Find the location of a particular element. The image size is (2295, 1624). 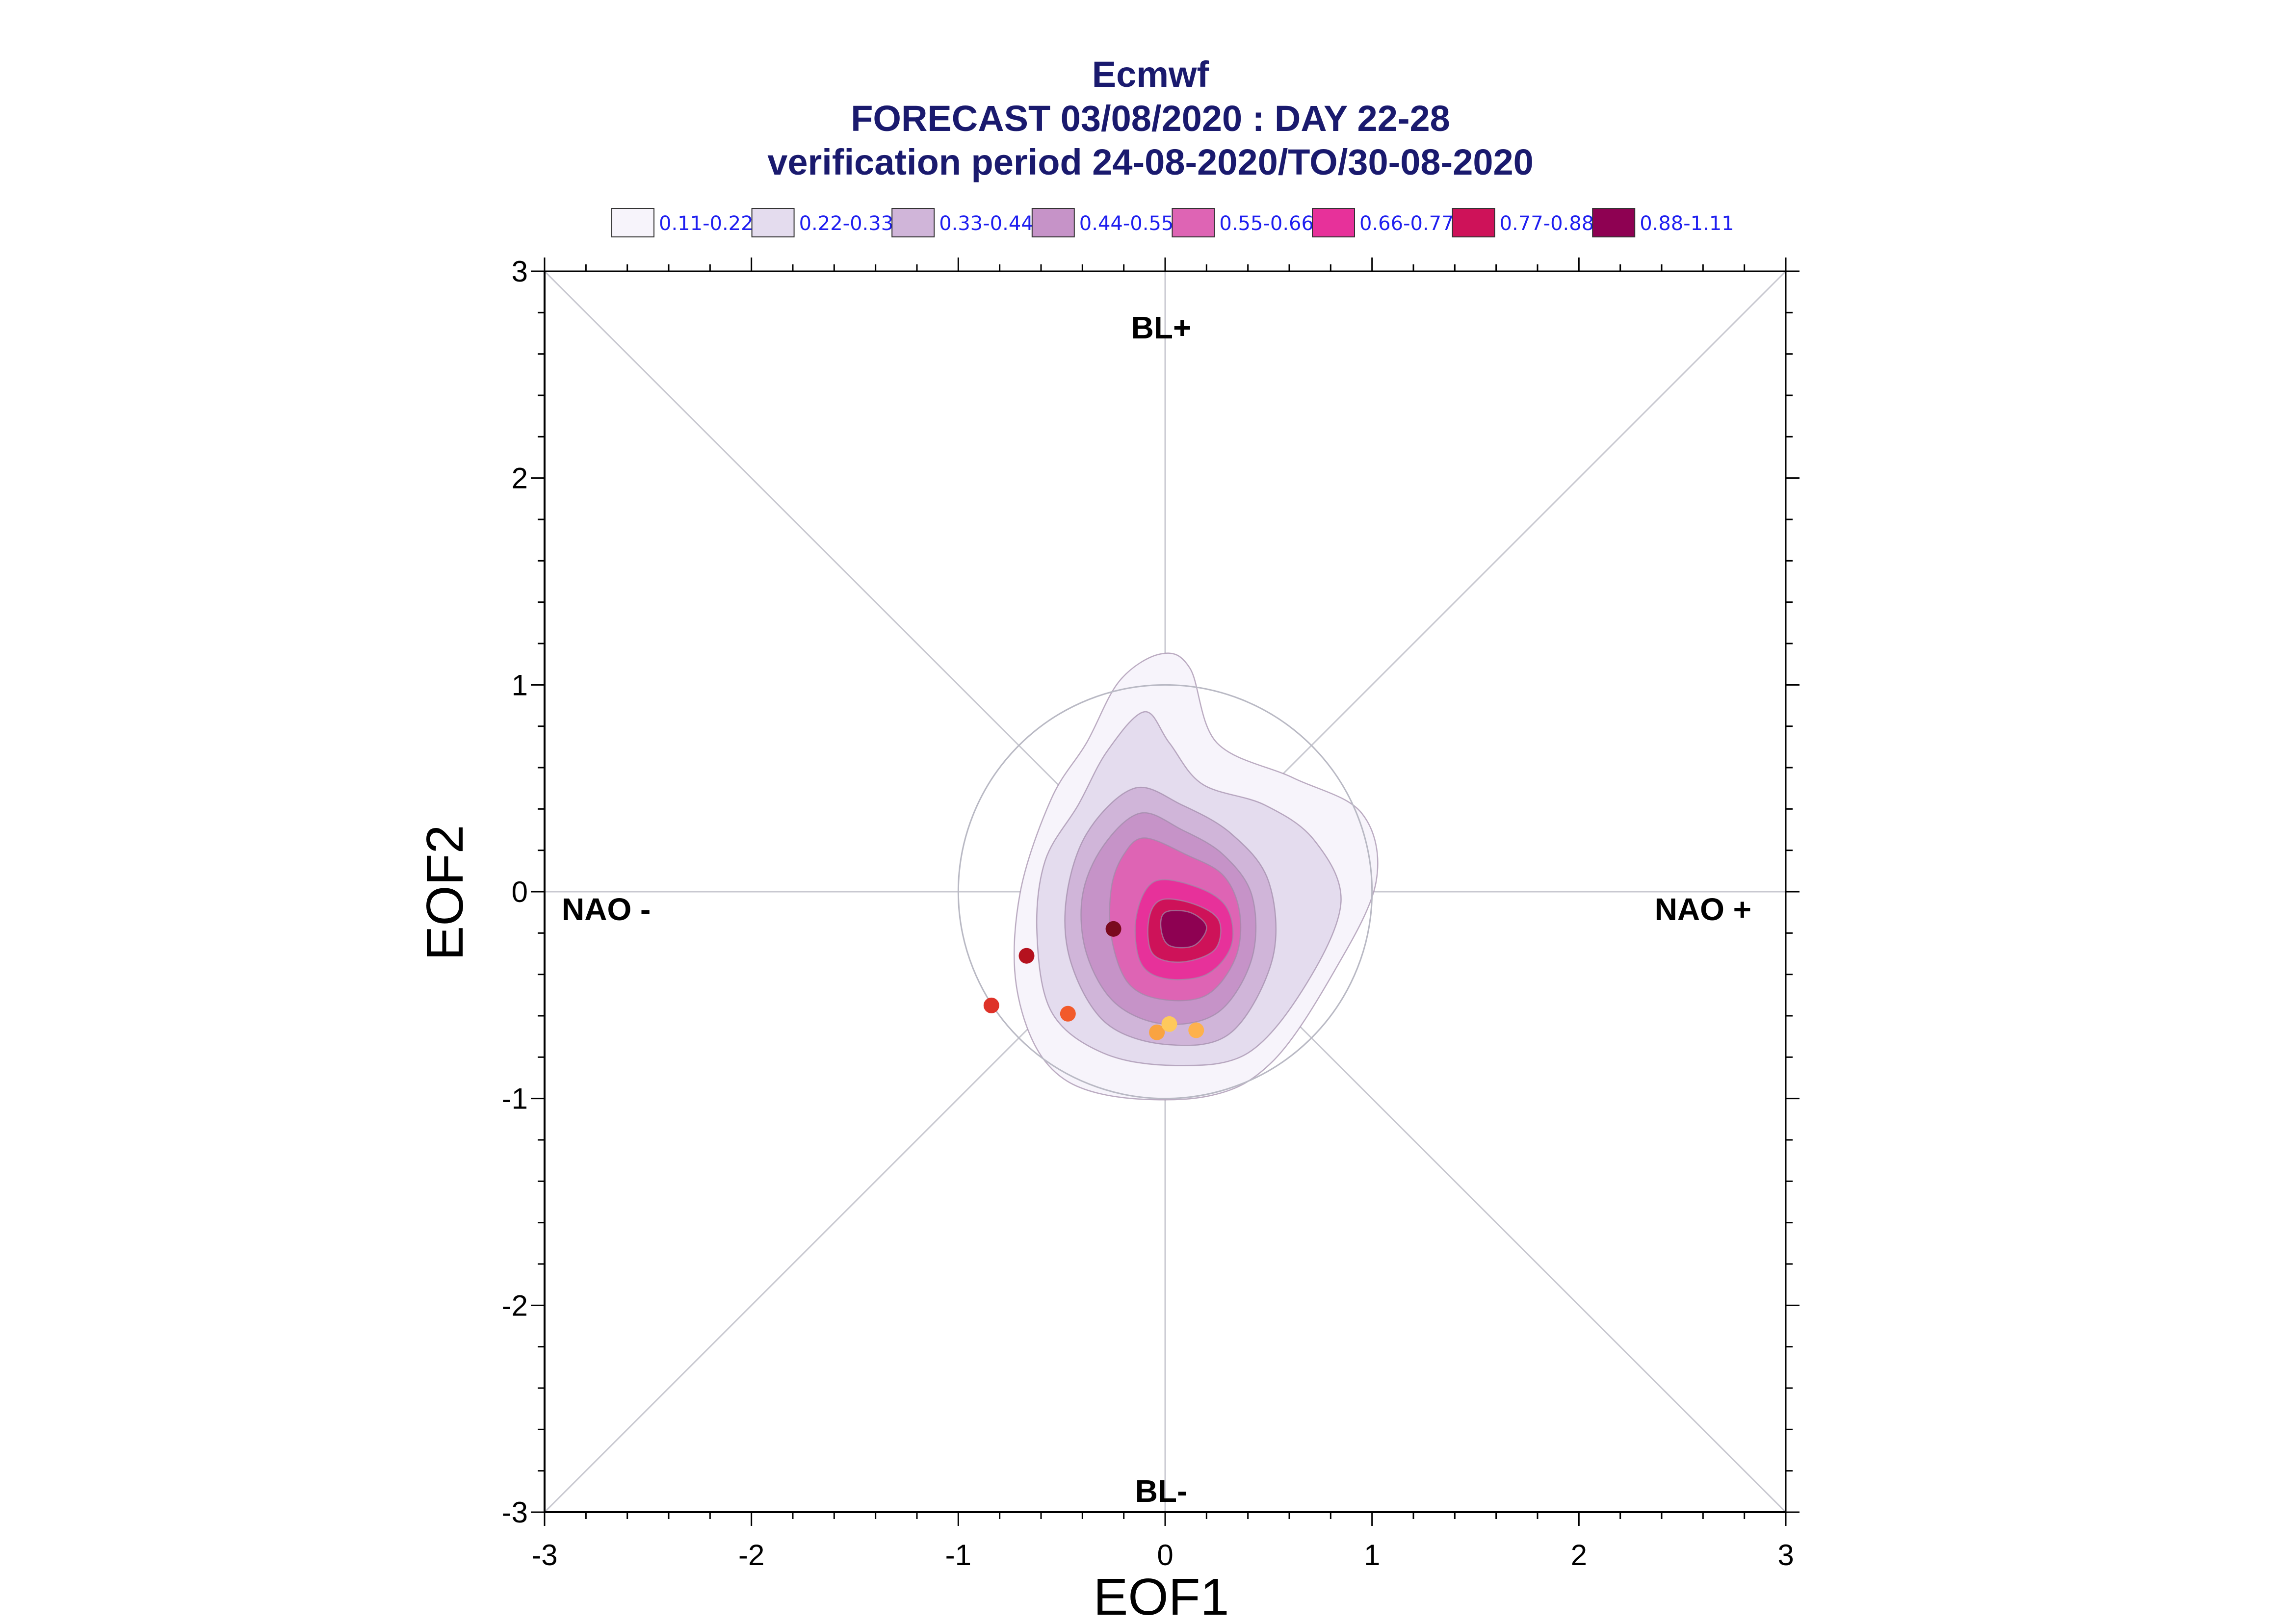

reference-circle is located at coordinates (1165, 892).